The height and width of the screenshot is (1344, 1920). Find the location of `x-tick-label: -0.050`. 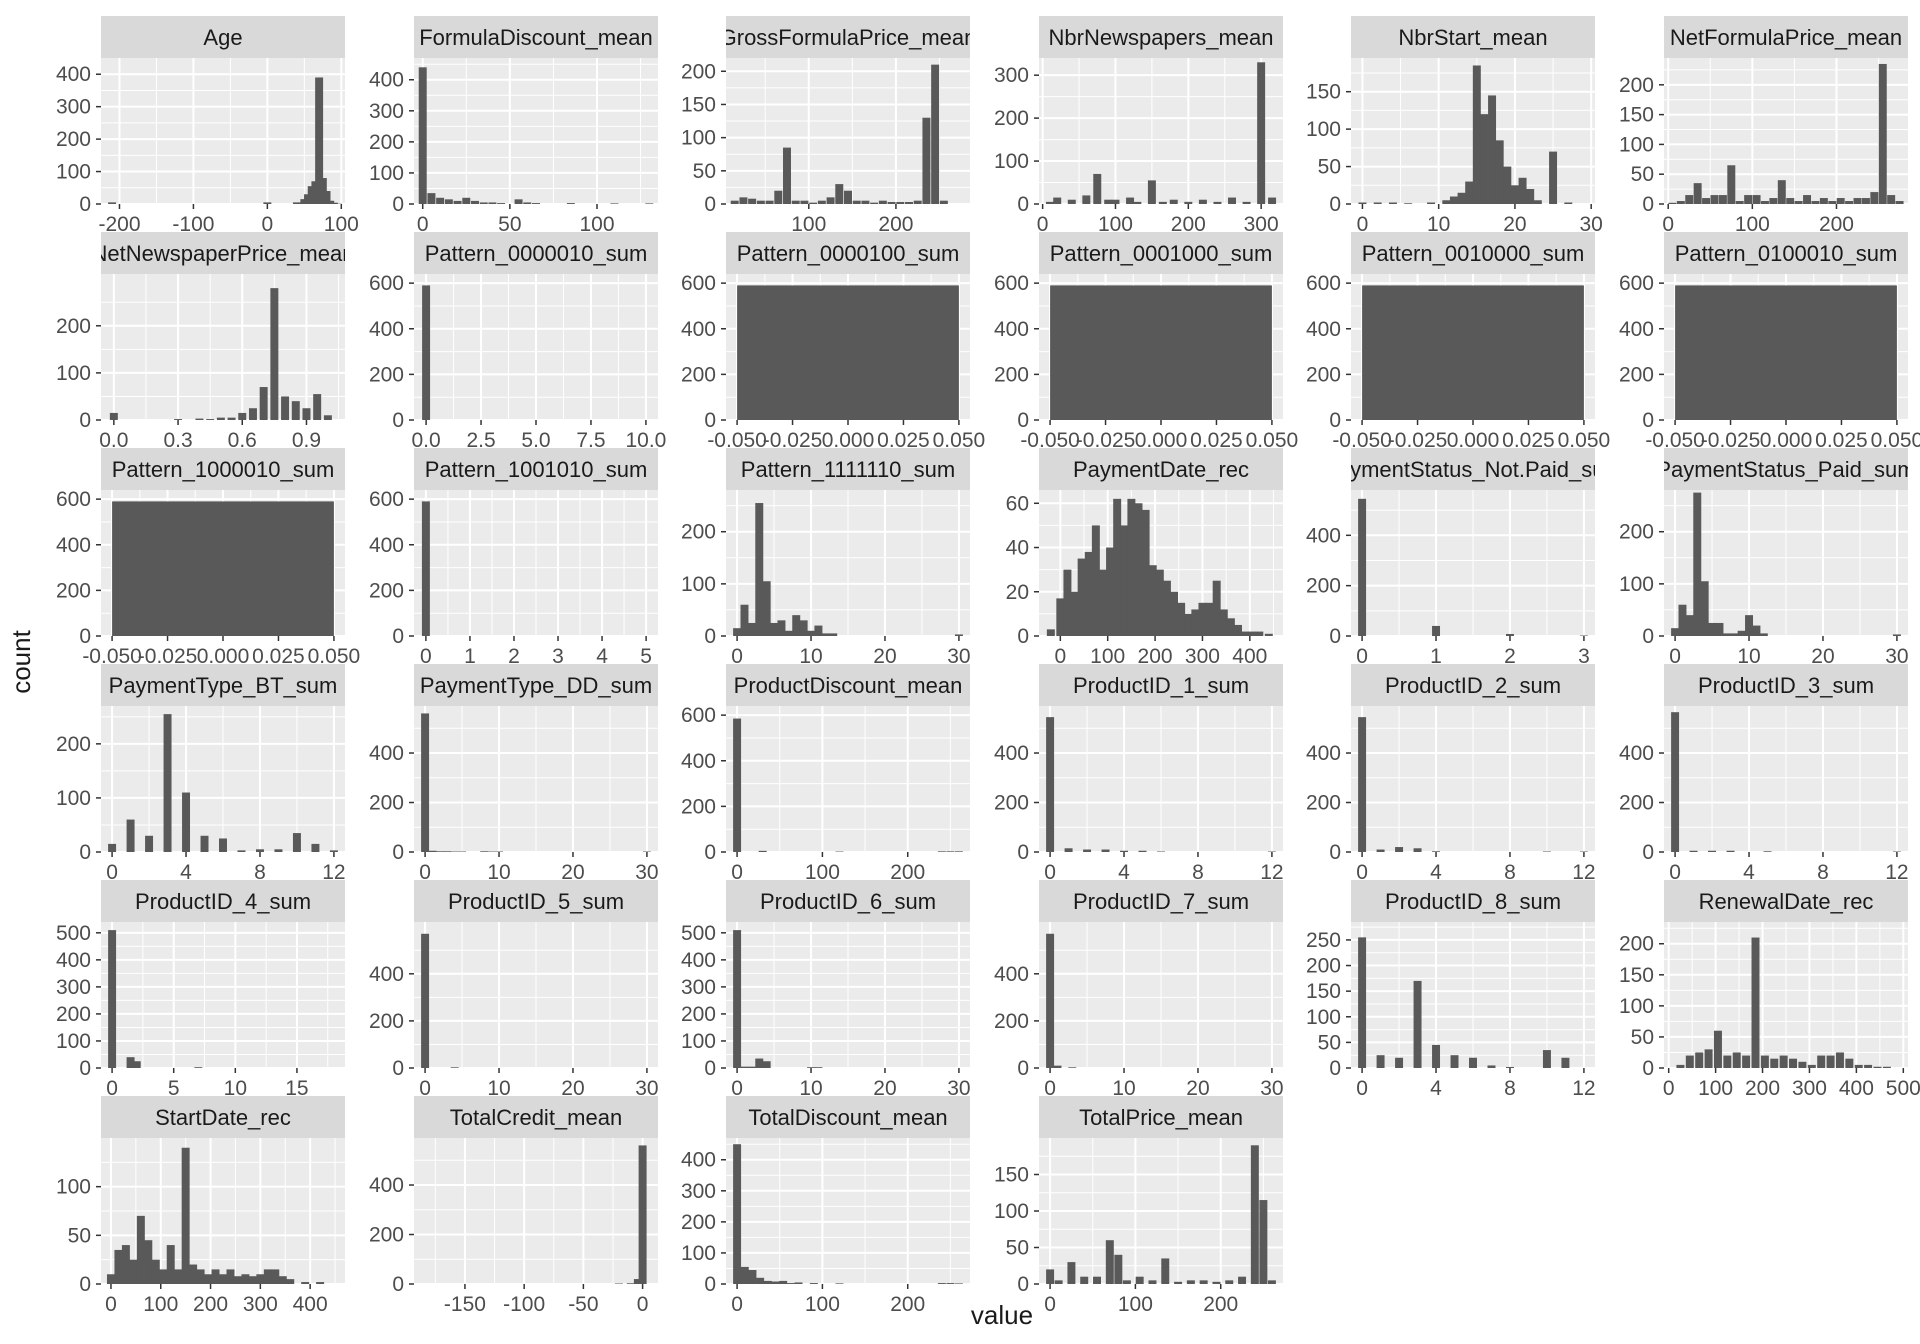

x-tick-label: -0.050 is located at coordinates (1675, 440).